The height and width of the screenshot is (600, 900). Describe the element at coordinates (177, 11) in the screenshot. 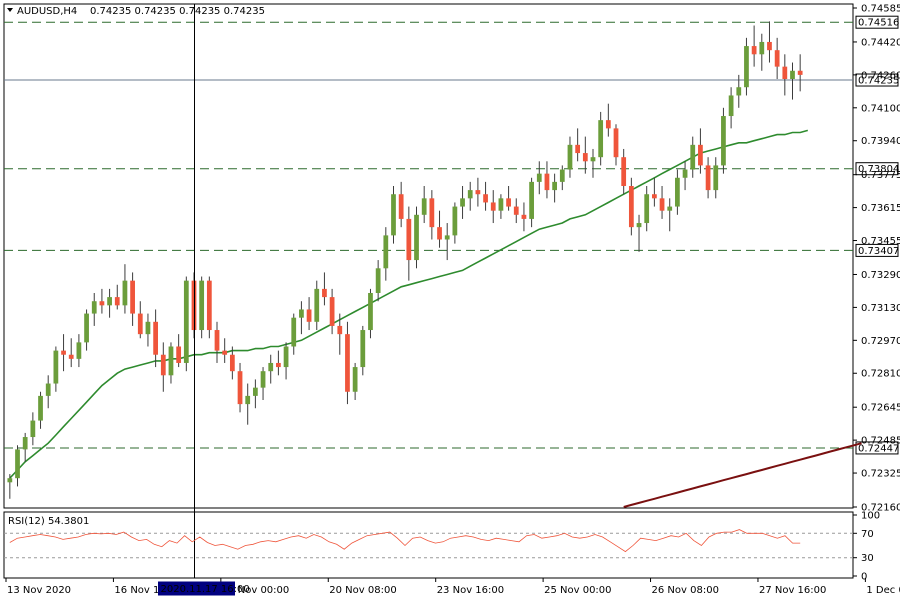

I see `ohlc-values: 0.74235 0.74235 0.74235 0.74235` at that location.